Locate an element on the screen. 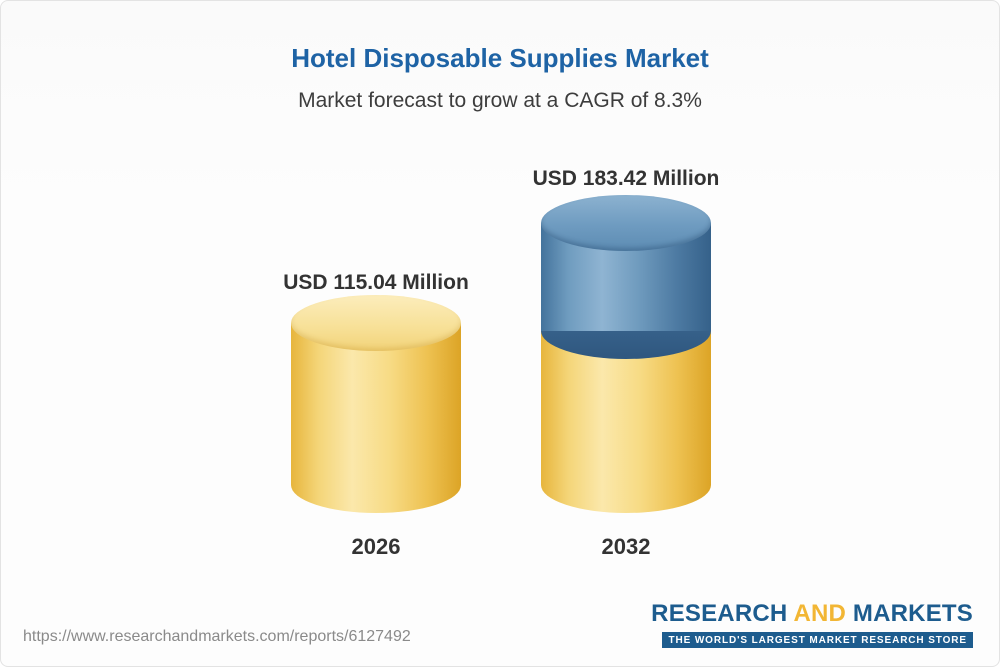  year-label-2026: 2026 is located at coordinates (376, 546).